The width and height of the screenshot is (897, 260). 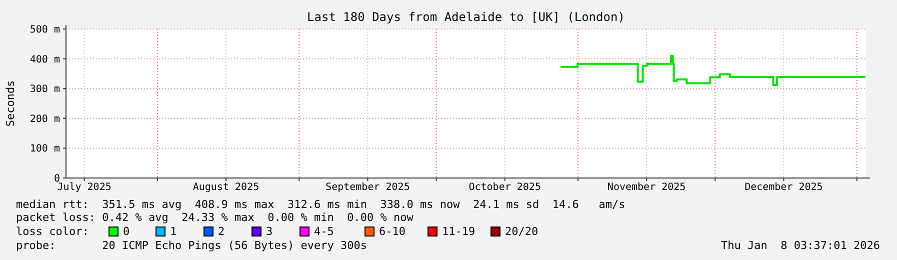 What do you see at coordinates (269, 231) in the screenshot?
I see `text: 3` at bounding box center [269, 231].